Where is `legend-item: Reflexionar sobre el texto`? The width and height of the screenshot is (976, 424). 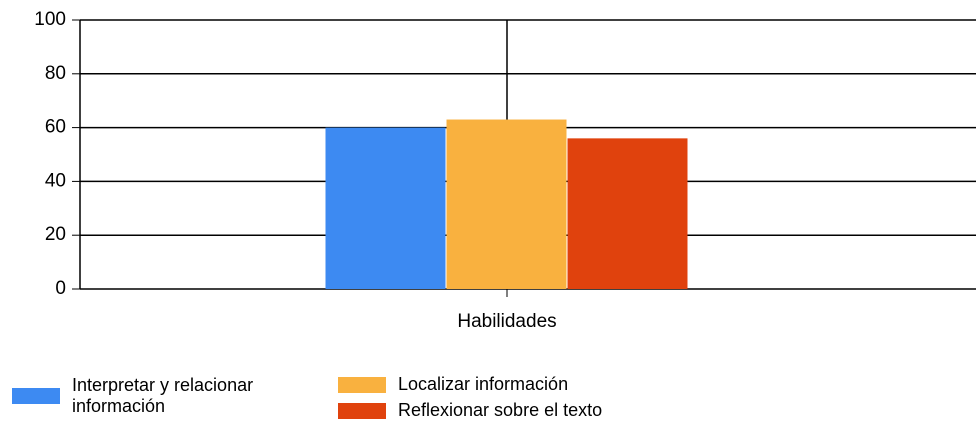 legend-item: Reflexionar sobre el texto is located at coordinates (538, 410).